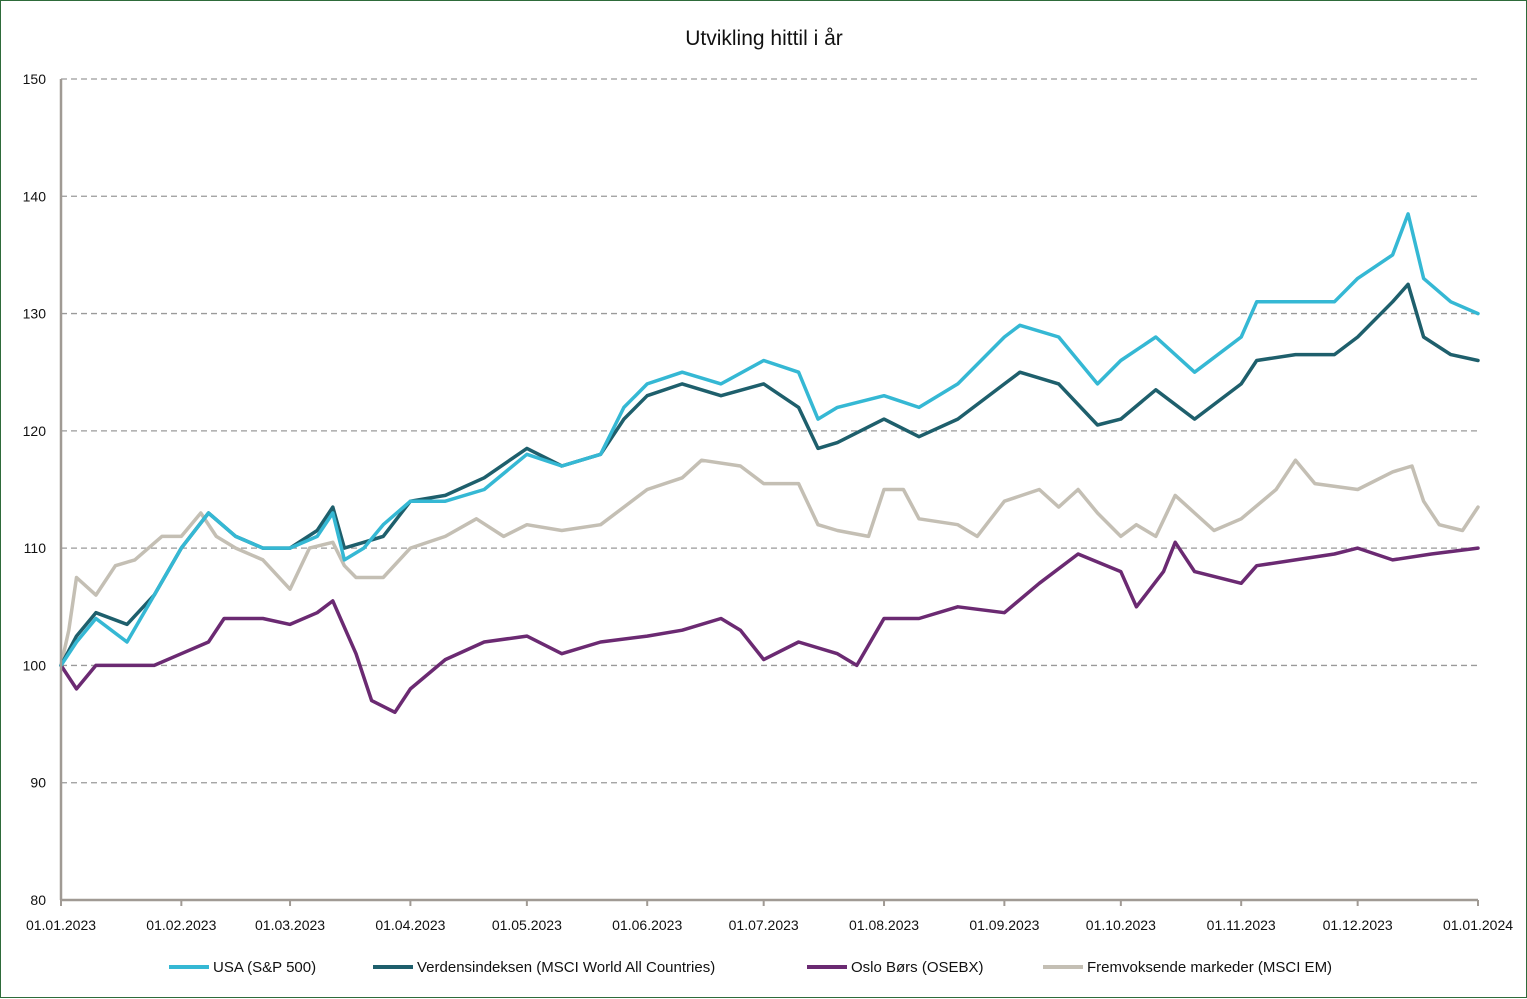 The width and height of the screenshot is (1527, 999). I want to click on x-tick-label: 01.03.2023, so click(290, 925).